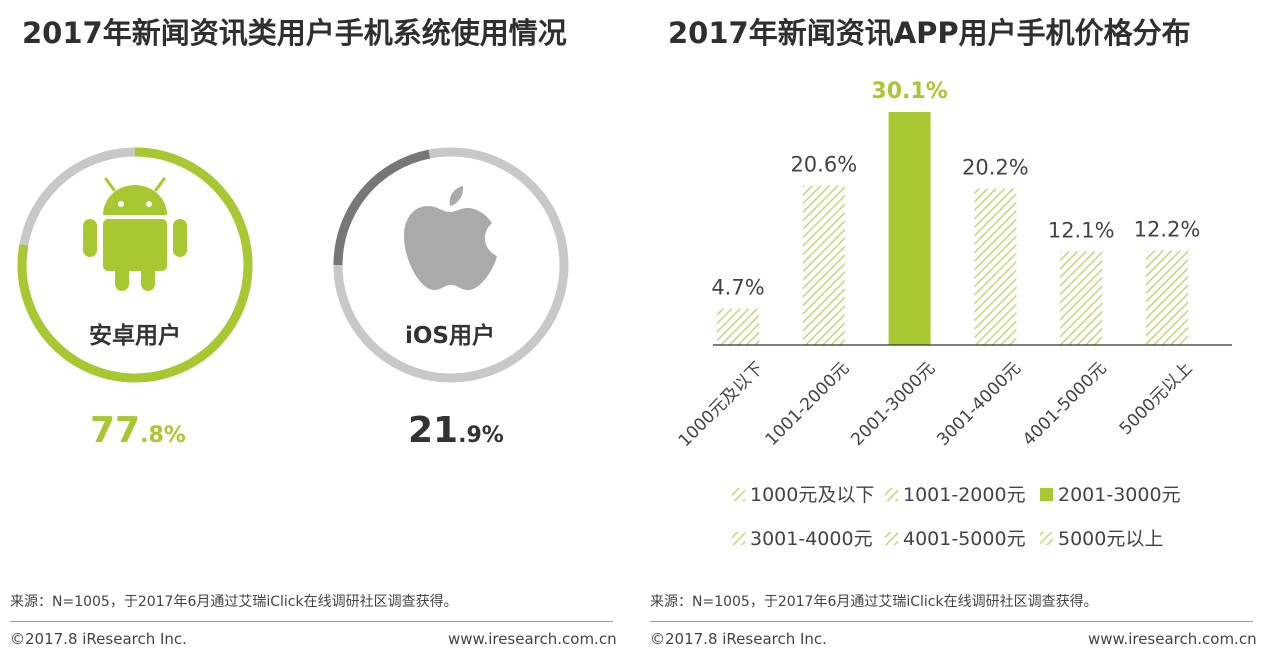 The width and height of the screenshot is (1263, 657). I want to click on left-title: 2017年新闻资讯类用户手机系统使用情况, so click(294, 33).